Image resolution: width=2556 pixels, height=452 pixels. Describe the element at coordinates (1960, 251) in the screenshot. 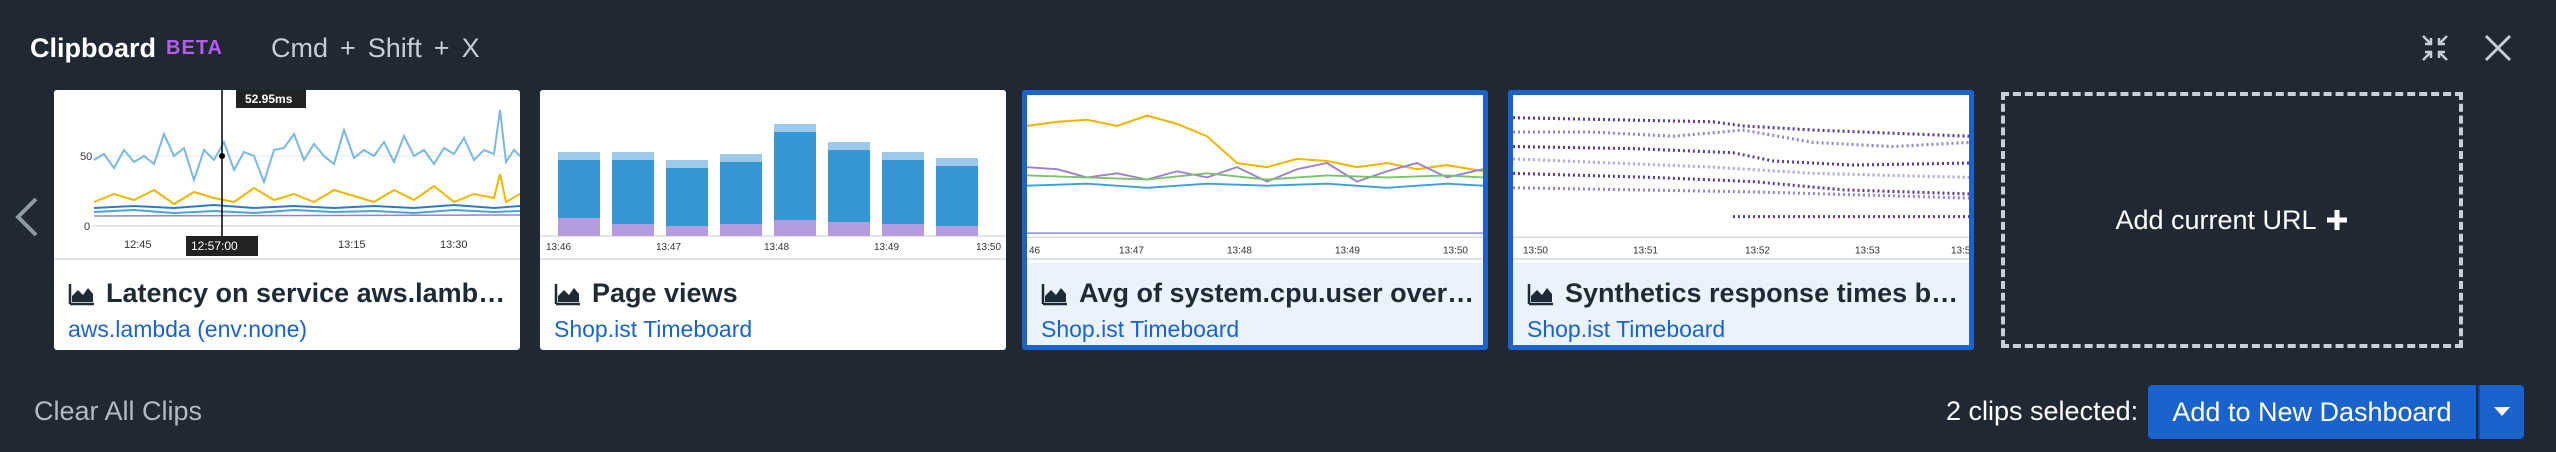

I see `x-tick: 13:5` at that location.